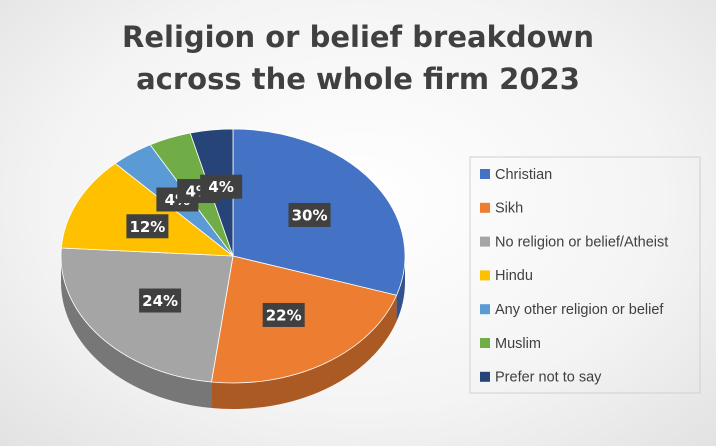 This screenshot has width=716, height=446. I want to click on legend-label: Christian, so click(523, 175).